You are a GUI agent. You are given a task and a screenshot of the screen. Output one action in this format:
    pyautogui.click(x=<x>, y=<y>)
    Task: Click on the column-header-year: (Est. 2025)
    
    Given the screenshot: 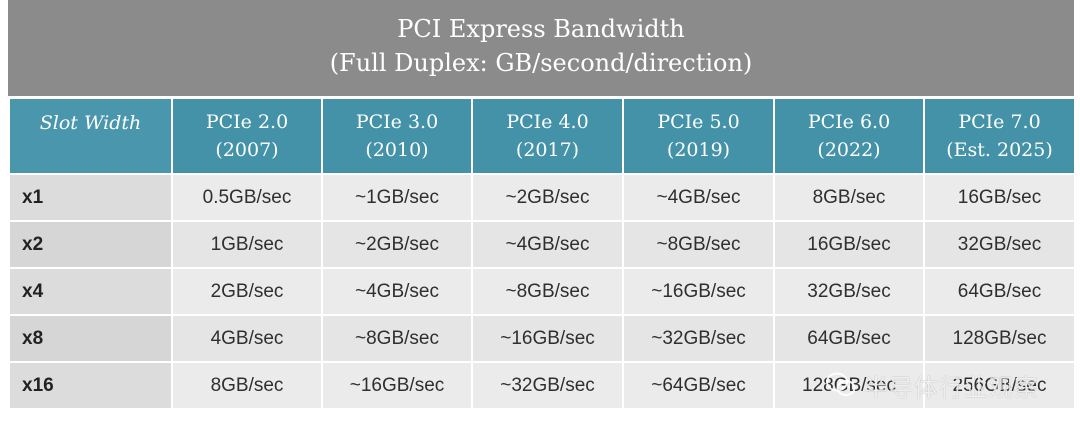 What is the action you would take?
    pyautogui.click(x=999, y=150)
    